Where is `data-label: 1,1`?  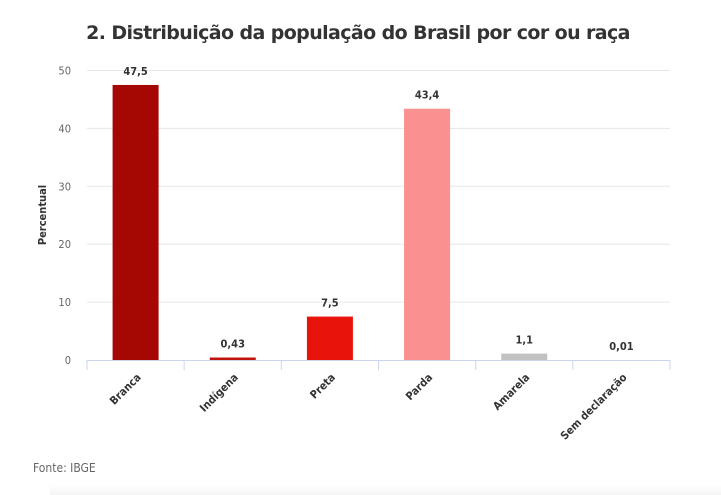
data-label: 1,1 is located at coordinates (524, 340).